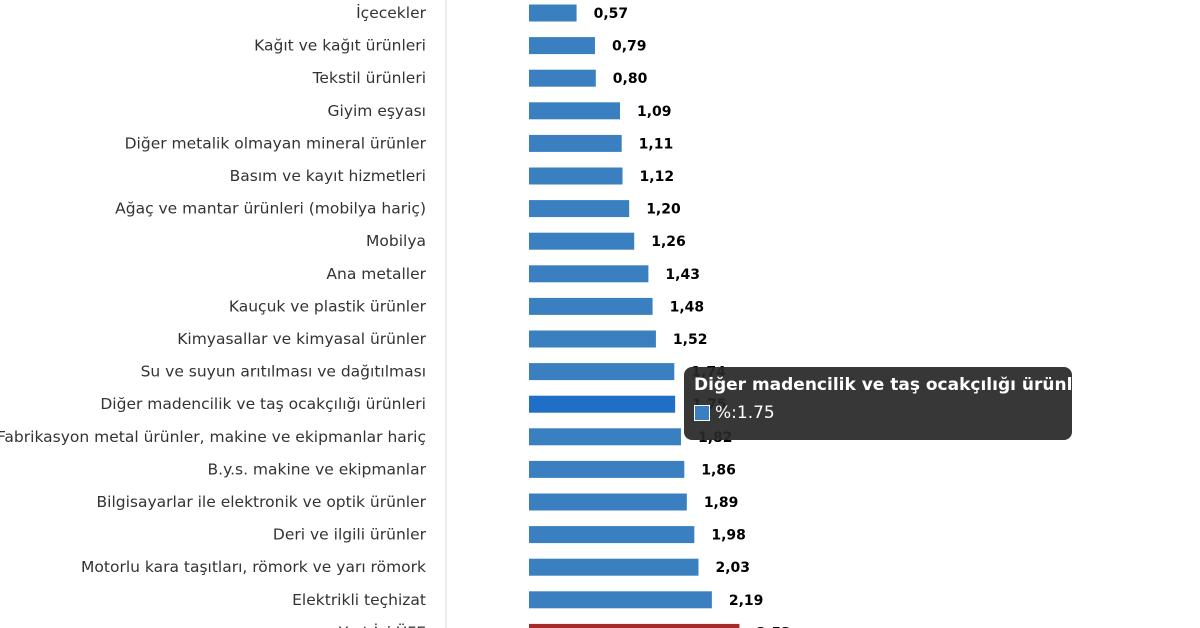  Describe the element at coordinates (723, 413) in the screenshot. I see `tooltip-series-label: %` at that location.